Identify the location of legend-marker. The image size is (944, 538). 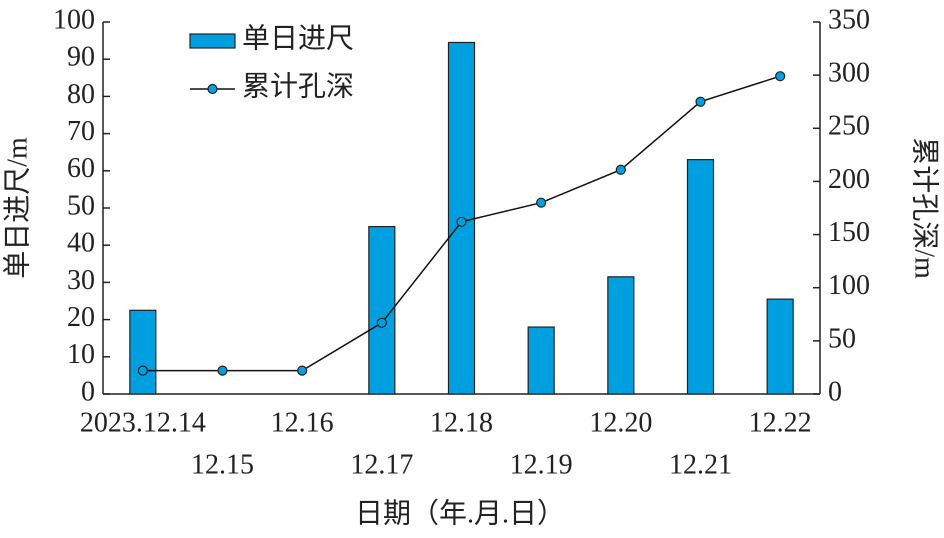
(212, 89).